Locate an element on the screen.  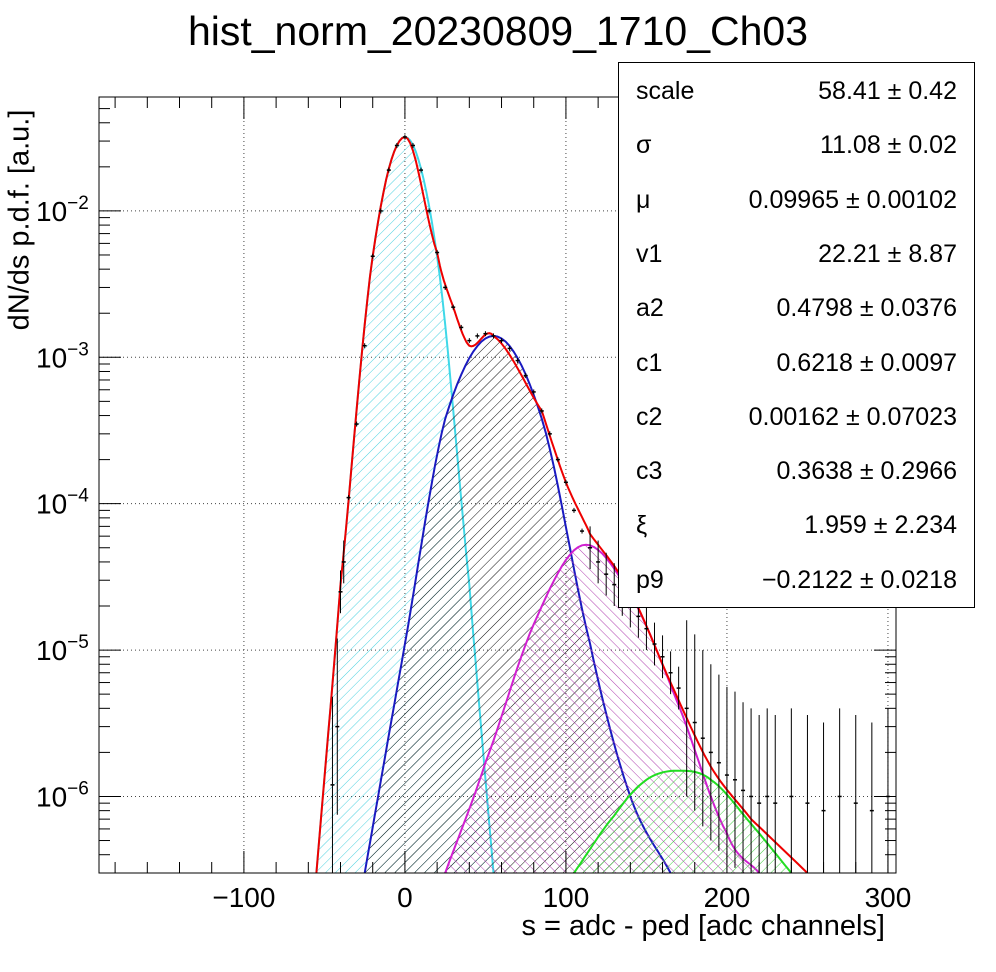
stat-value: 0.4798 ± 0.0376 is located at coordinates (866, 308).